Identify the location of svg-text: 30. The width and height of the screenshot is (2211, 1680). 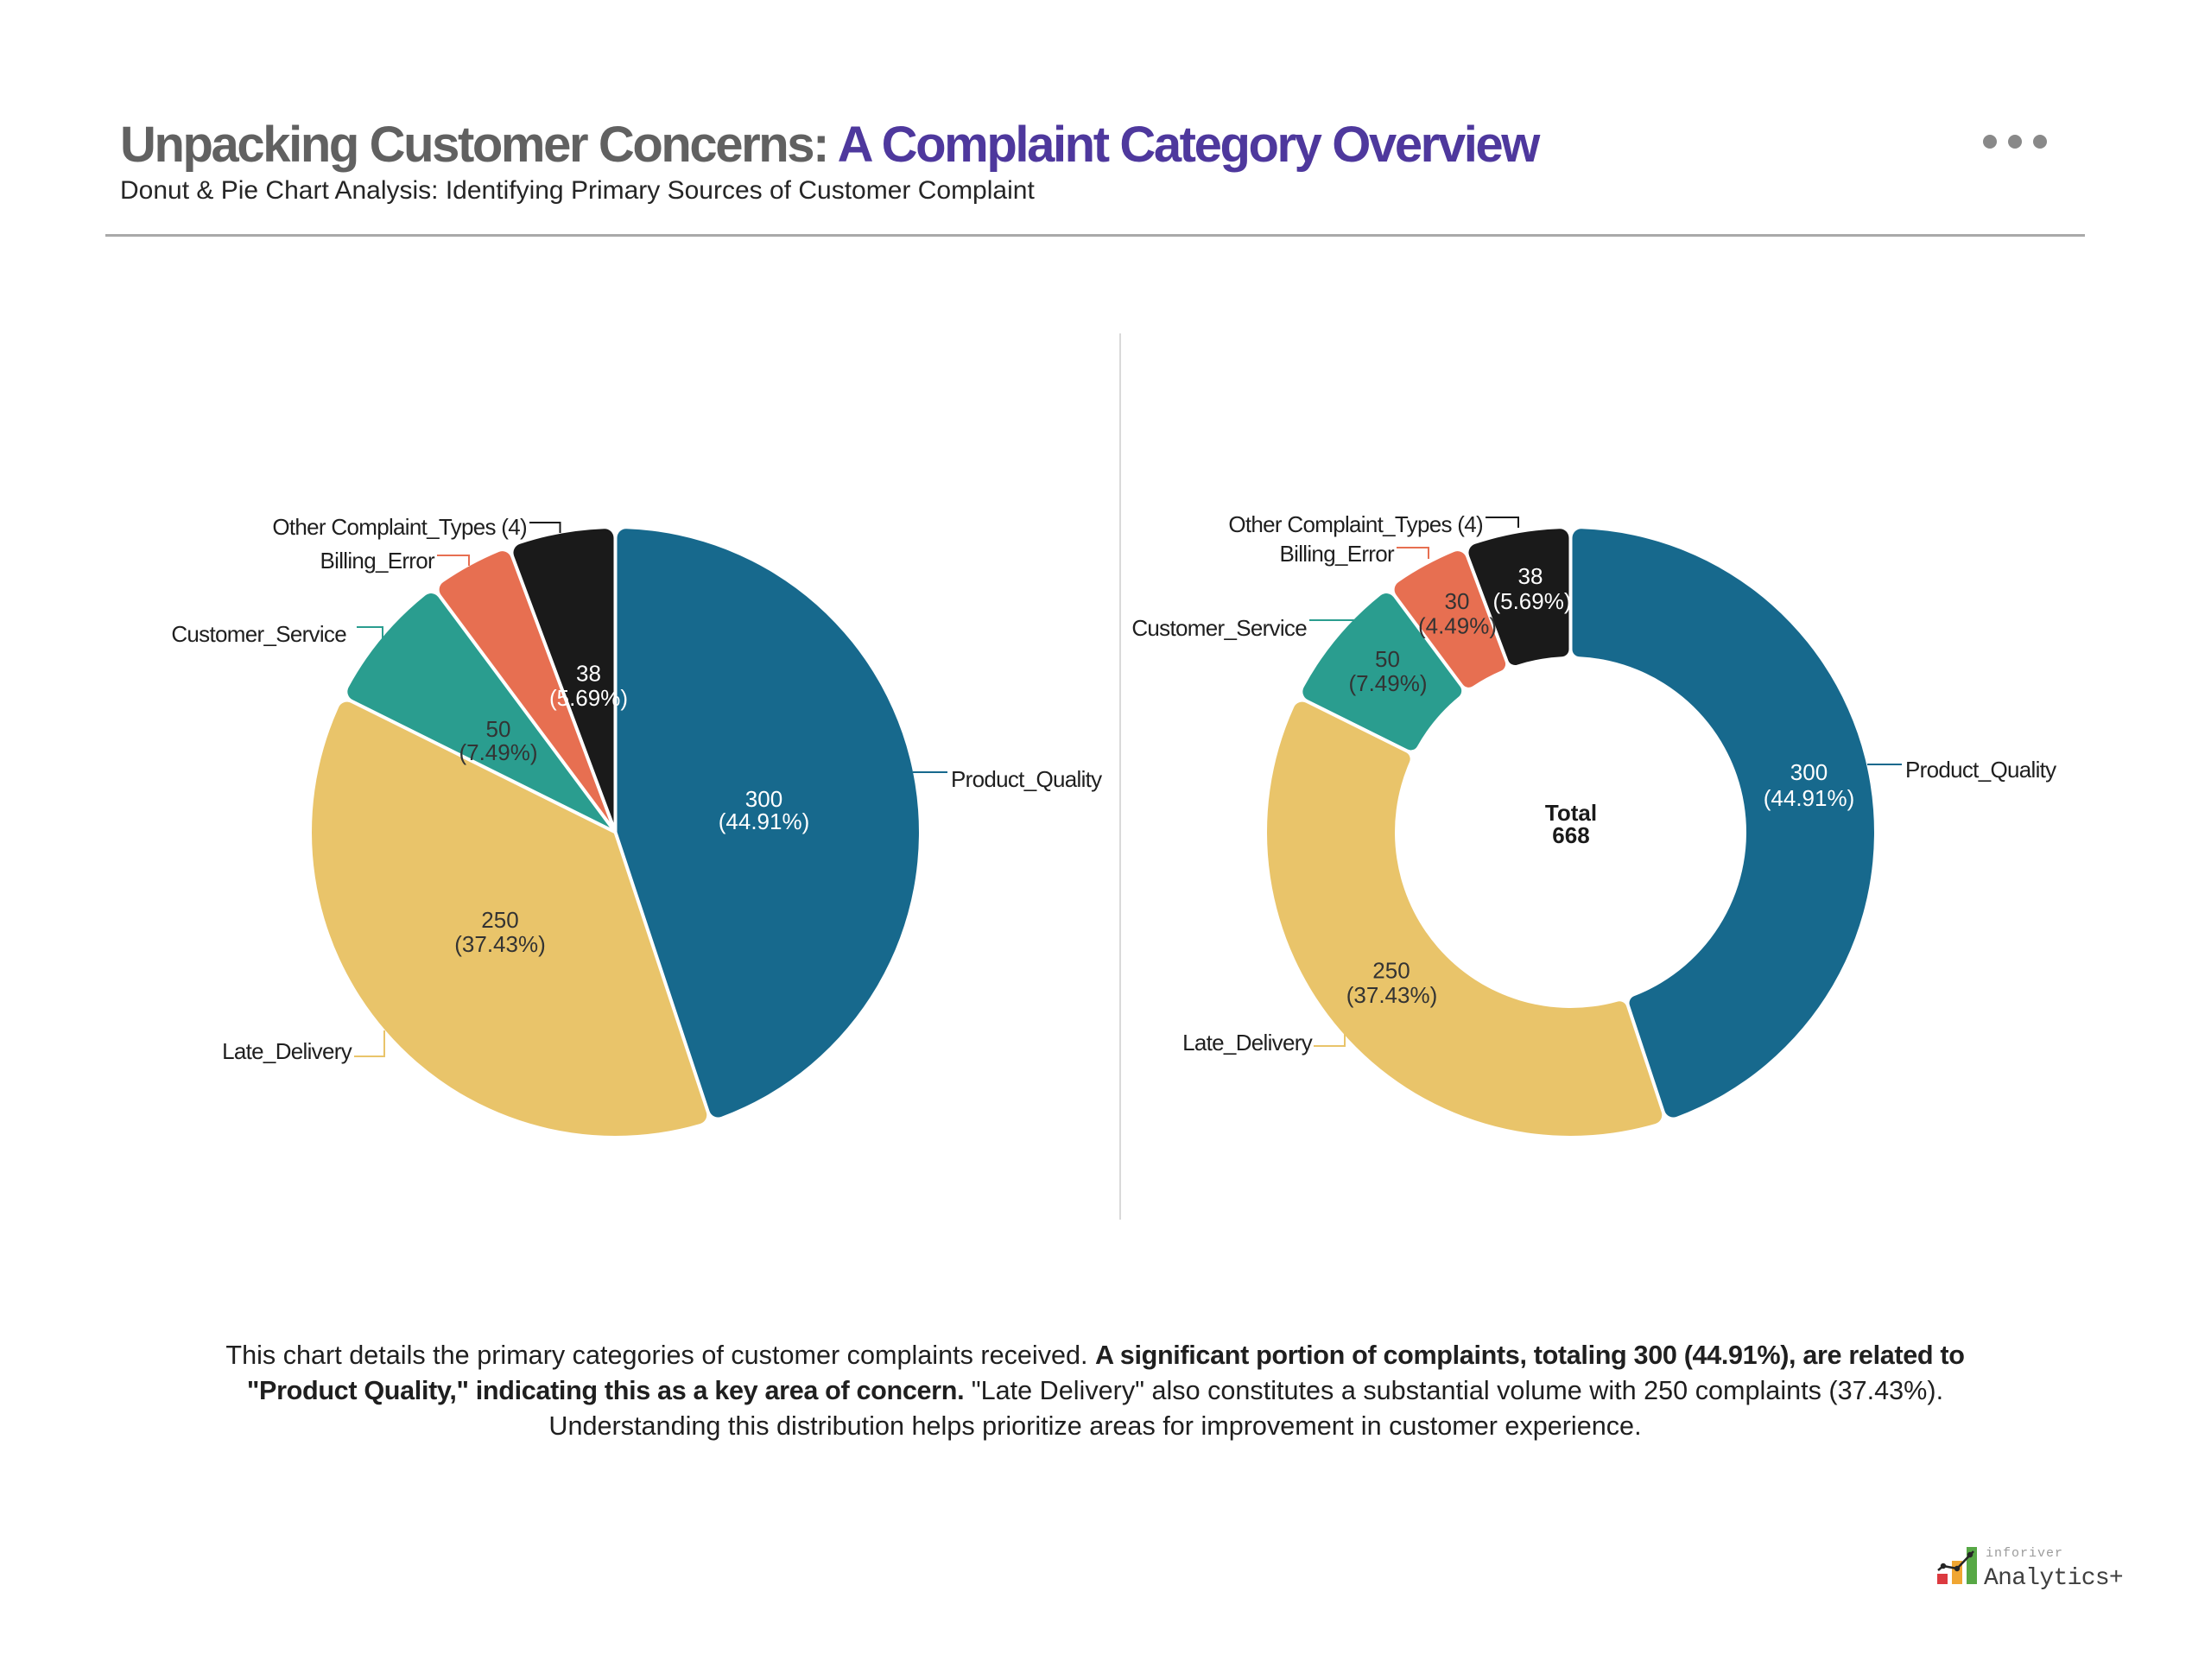
(1458, 601).